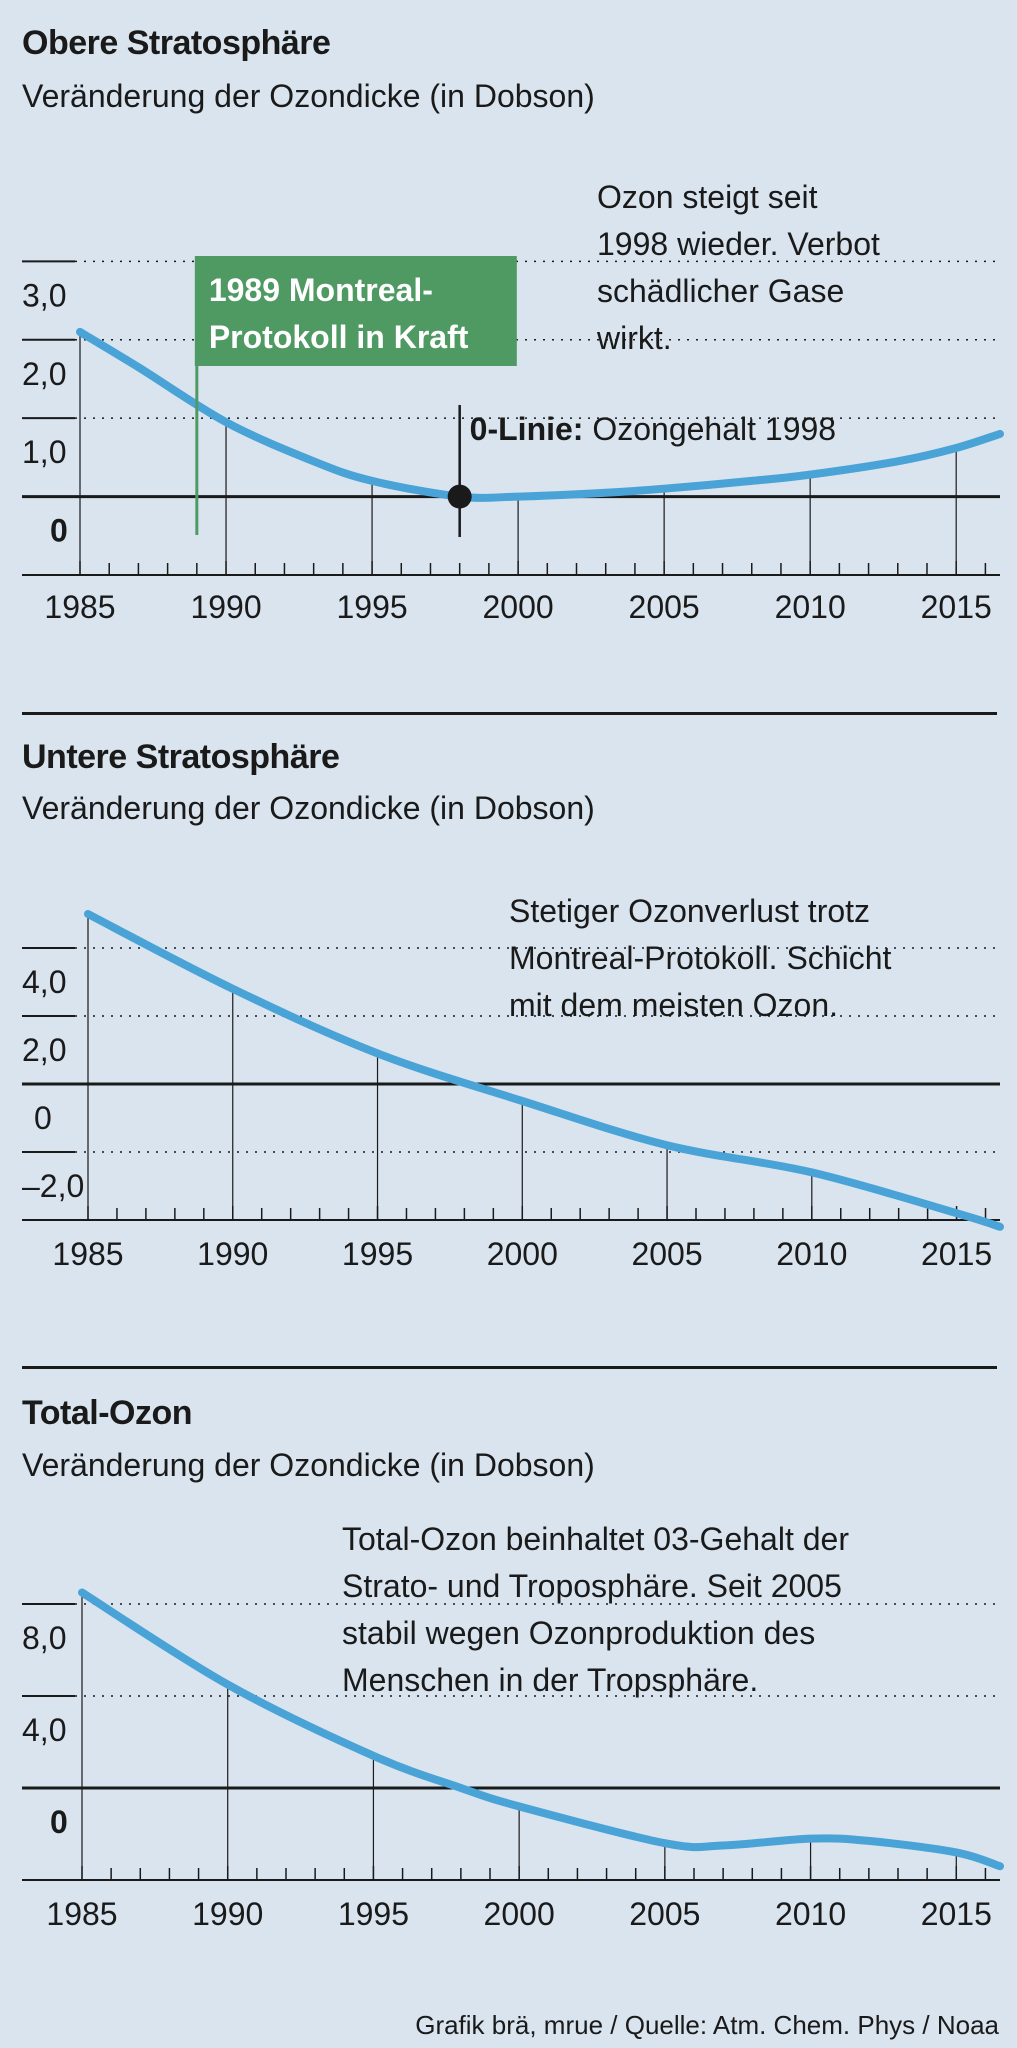 Image resolution: width=1017 pixels, height=2048 pixels. What do you see at coordinates (339, 337) in the screenshot?
I see `protocol-label-line: Protokoll in Kraft` at bounding box center [339, 337].